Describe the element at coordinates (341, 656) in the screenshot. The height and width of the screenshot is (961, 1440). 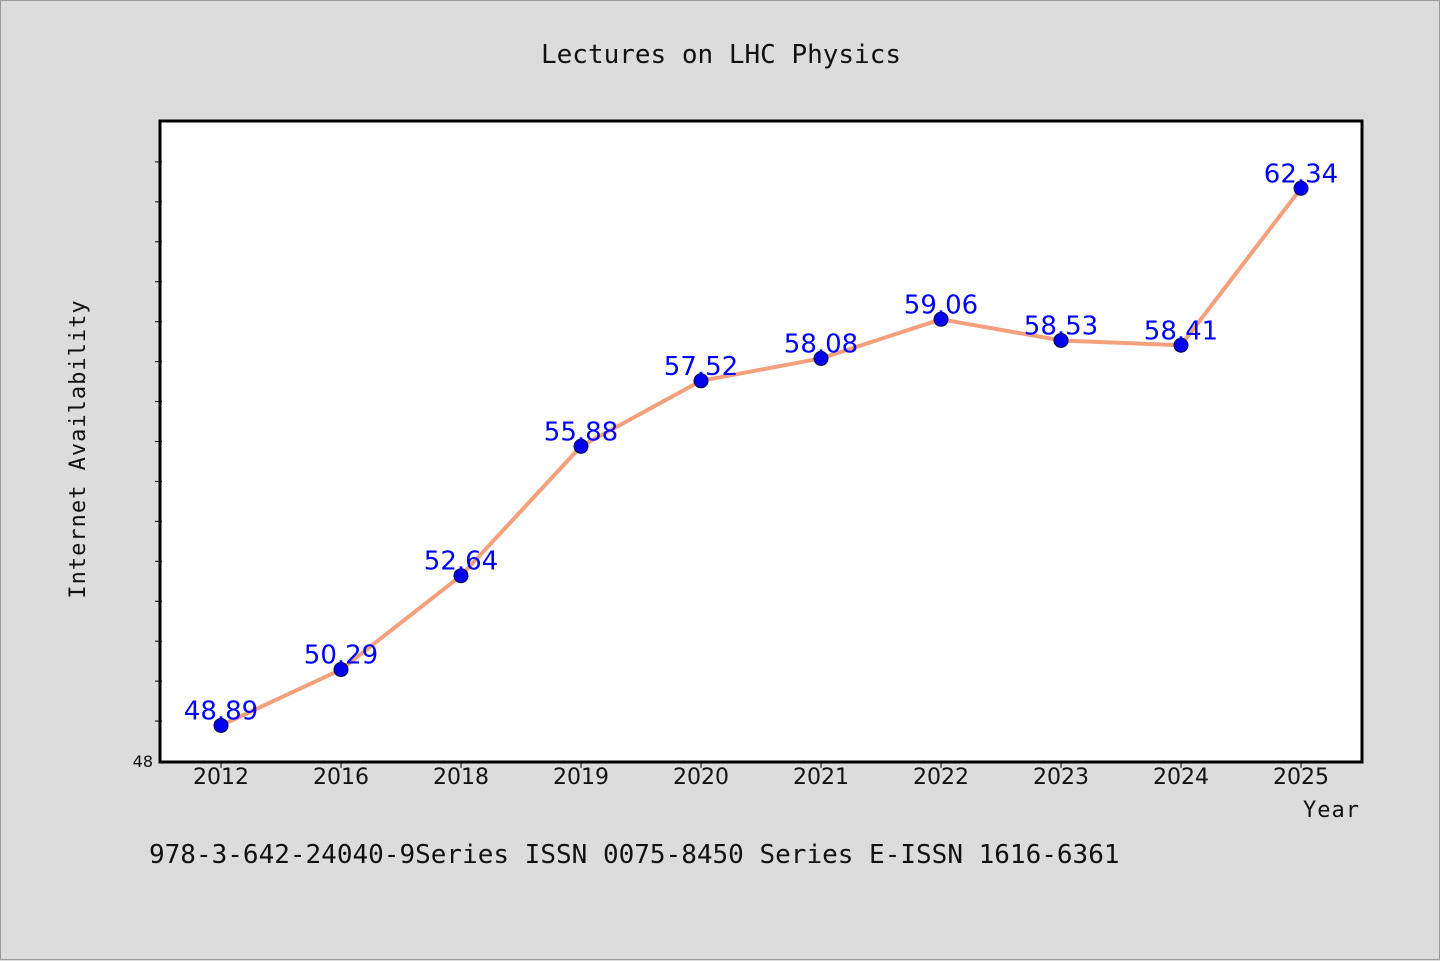
I see `data-label: 50.29` at that location.